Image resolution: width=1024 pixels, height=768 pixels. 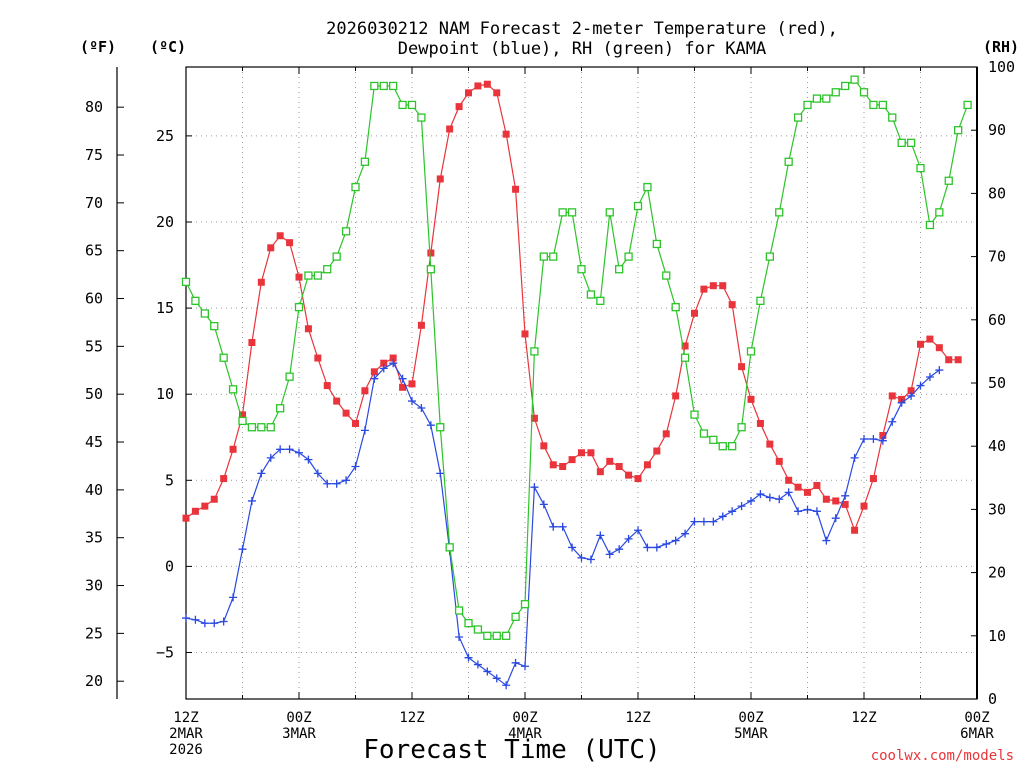 What do you see at coordinates (169, 480) in the screenshot?
I see `celsius-tick-label: 5` at bounding box center [169, 480].